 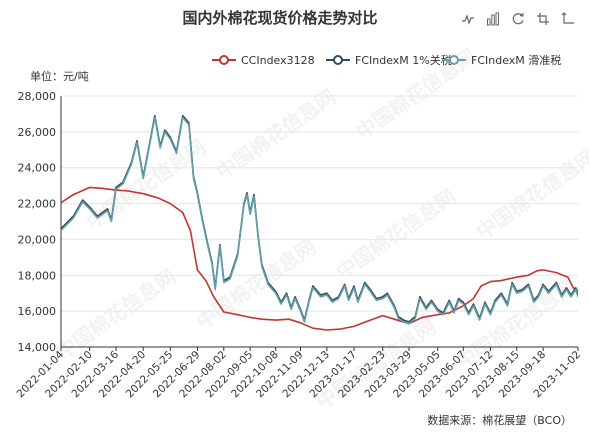 I want to click on y-tick-label: 22,000, so click(x=37, y=204).